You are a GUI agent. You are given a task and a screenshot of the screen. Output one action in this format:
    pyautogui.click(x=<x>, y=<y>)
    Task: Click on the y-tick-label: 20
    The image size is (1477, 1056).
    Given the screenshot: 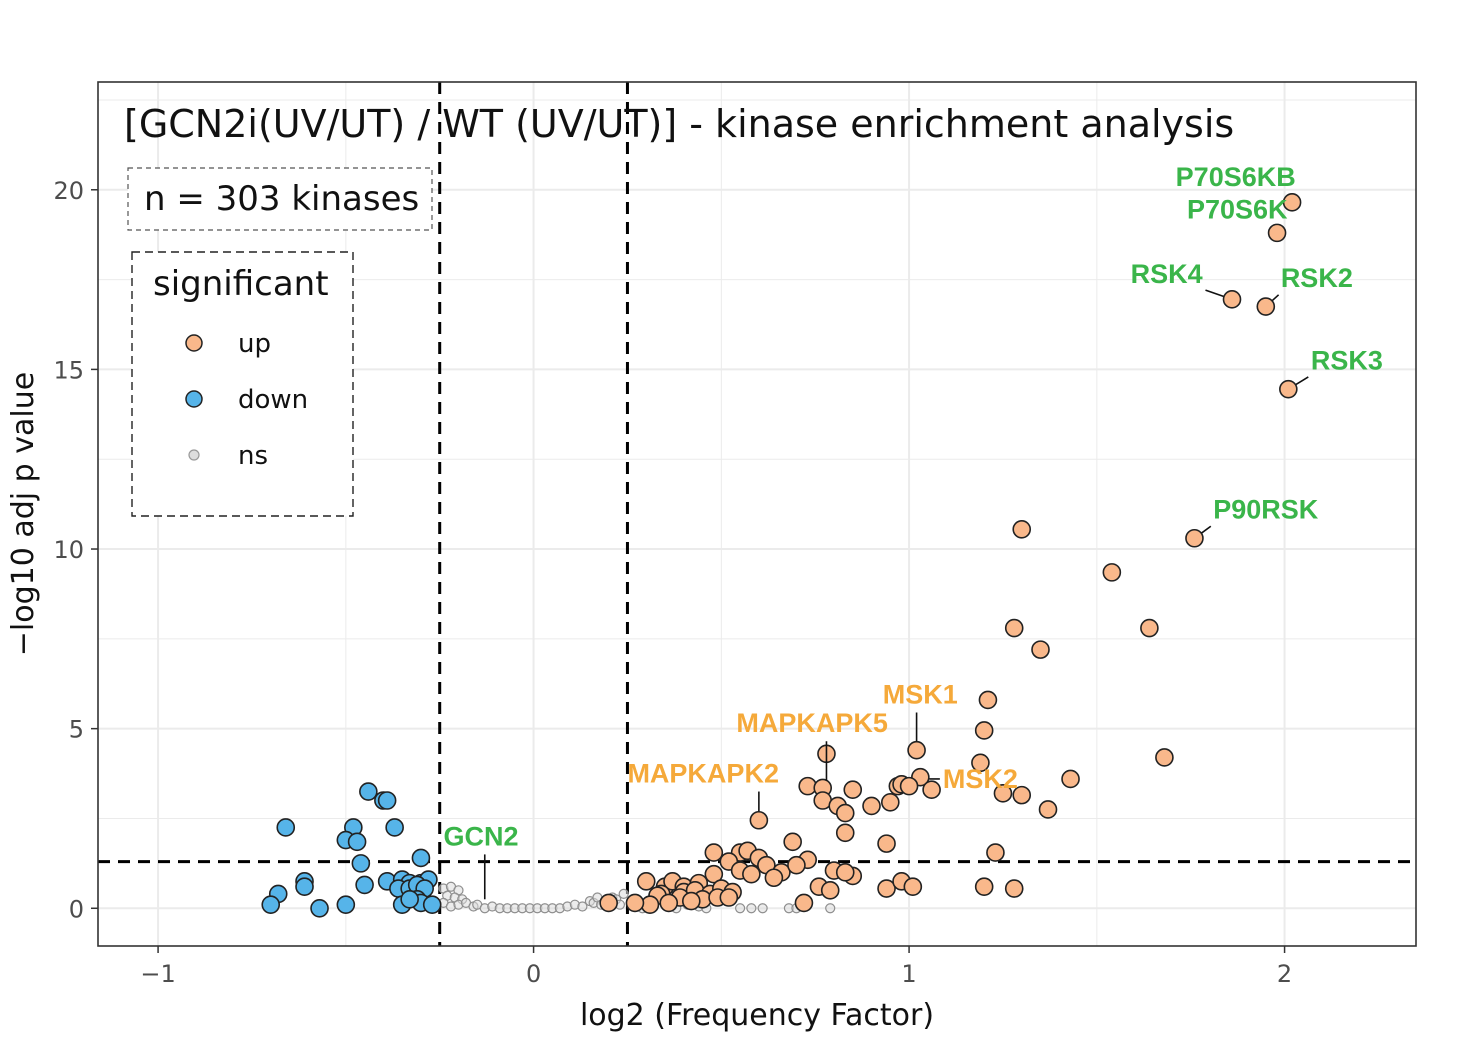 What is the action you would take?
    pyautogui.click(x=68, y=191)
    